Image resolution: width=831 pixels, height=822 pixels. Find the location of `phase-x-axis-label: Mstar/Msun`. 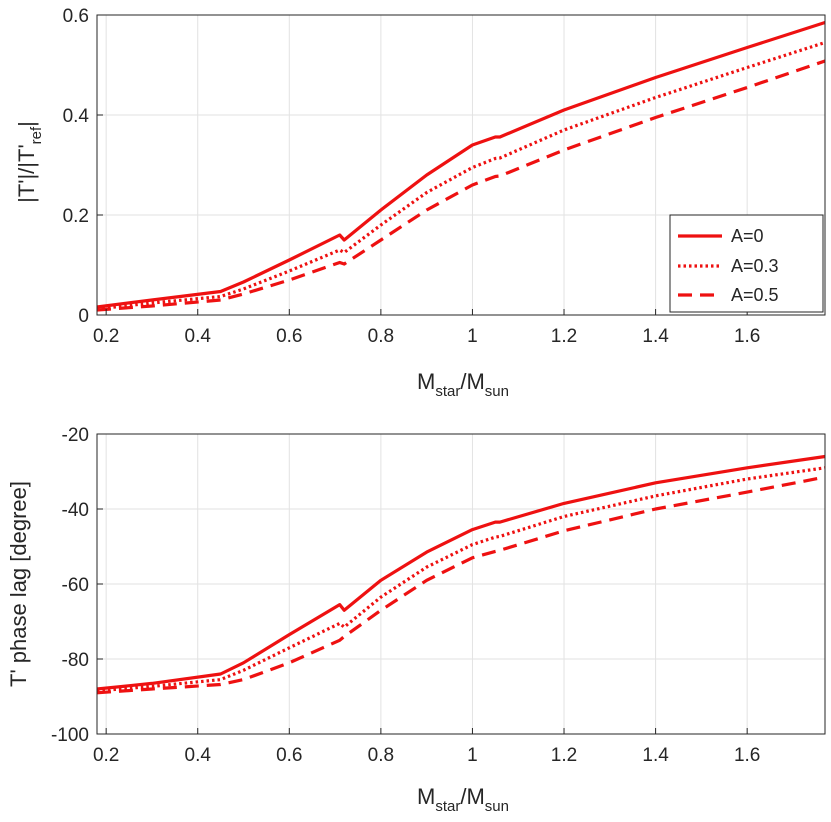

phase-x-axis-label: Mstar/Msun is located at coordinates (463, 799).